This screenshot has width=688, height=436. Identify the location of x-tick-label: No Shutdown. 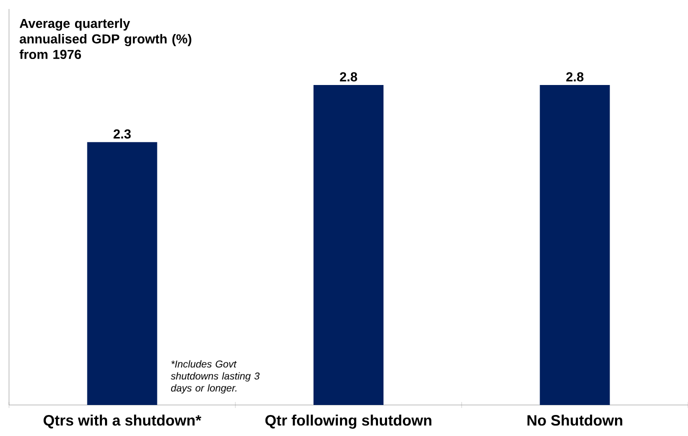
(575, 420).